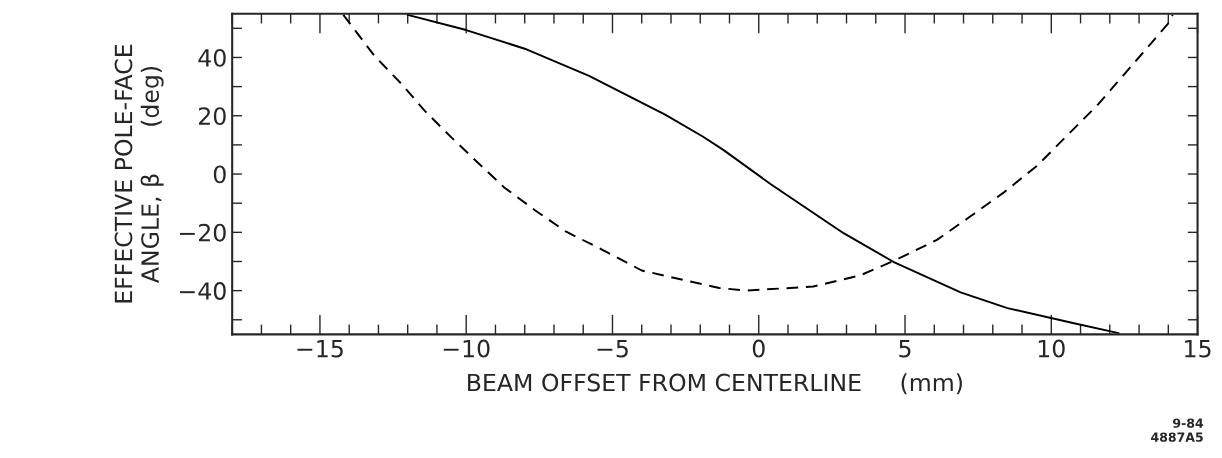  Describe the element at coordinates (139, 173) in the screenshot. I see `y-axis-title: EFFECTIVE POLE-FACE ANGLE, β (deg)` at that location.